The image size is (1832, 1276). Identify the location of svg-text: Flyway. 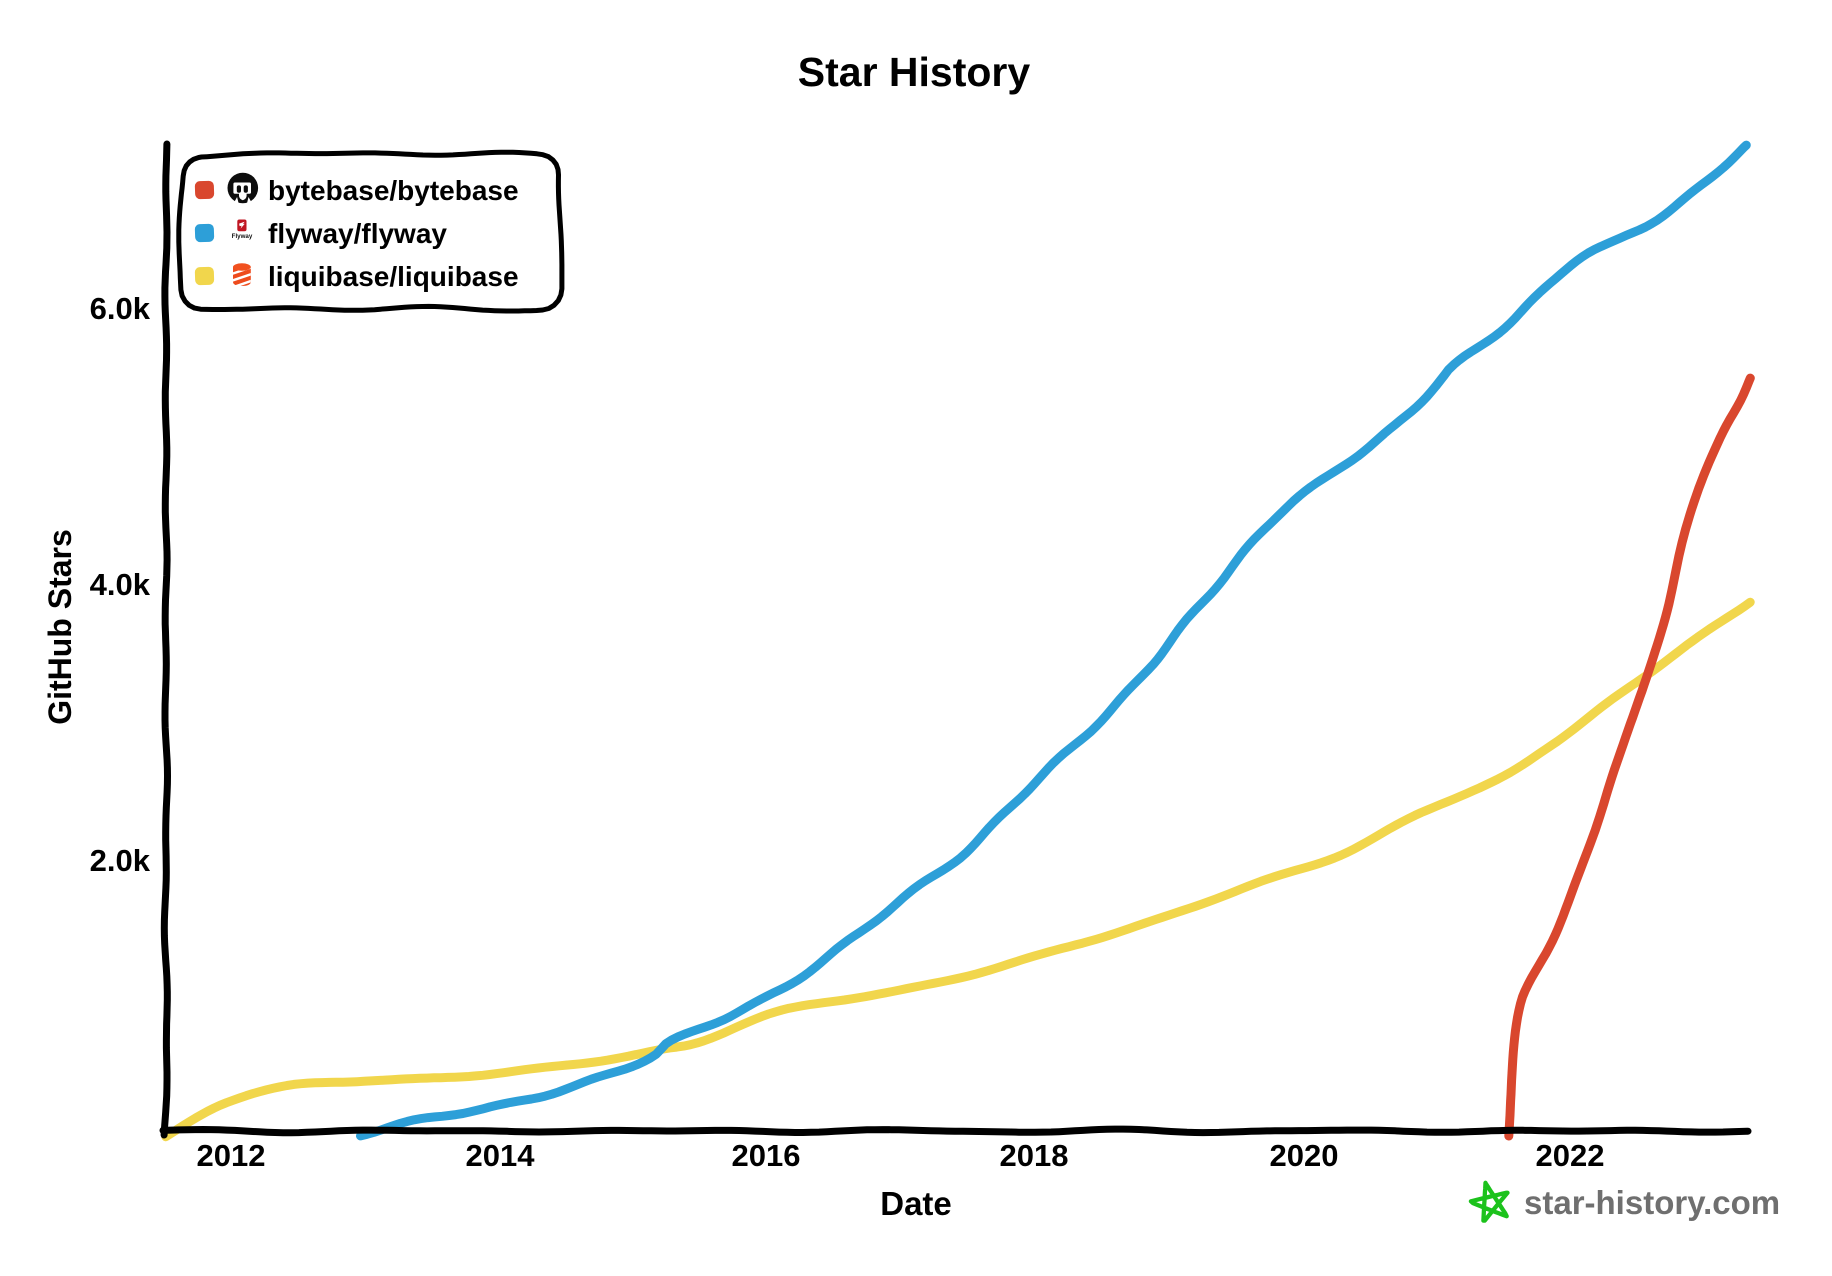
(242, 236).